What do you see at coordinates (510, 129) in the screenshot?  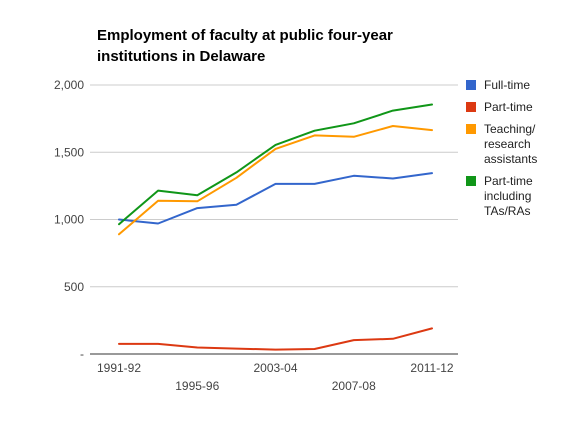 I see `legend-label: Teaching/` at bounding box center [510, 129].